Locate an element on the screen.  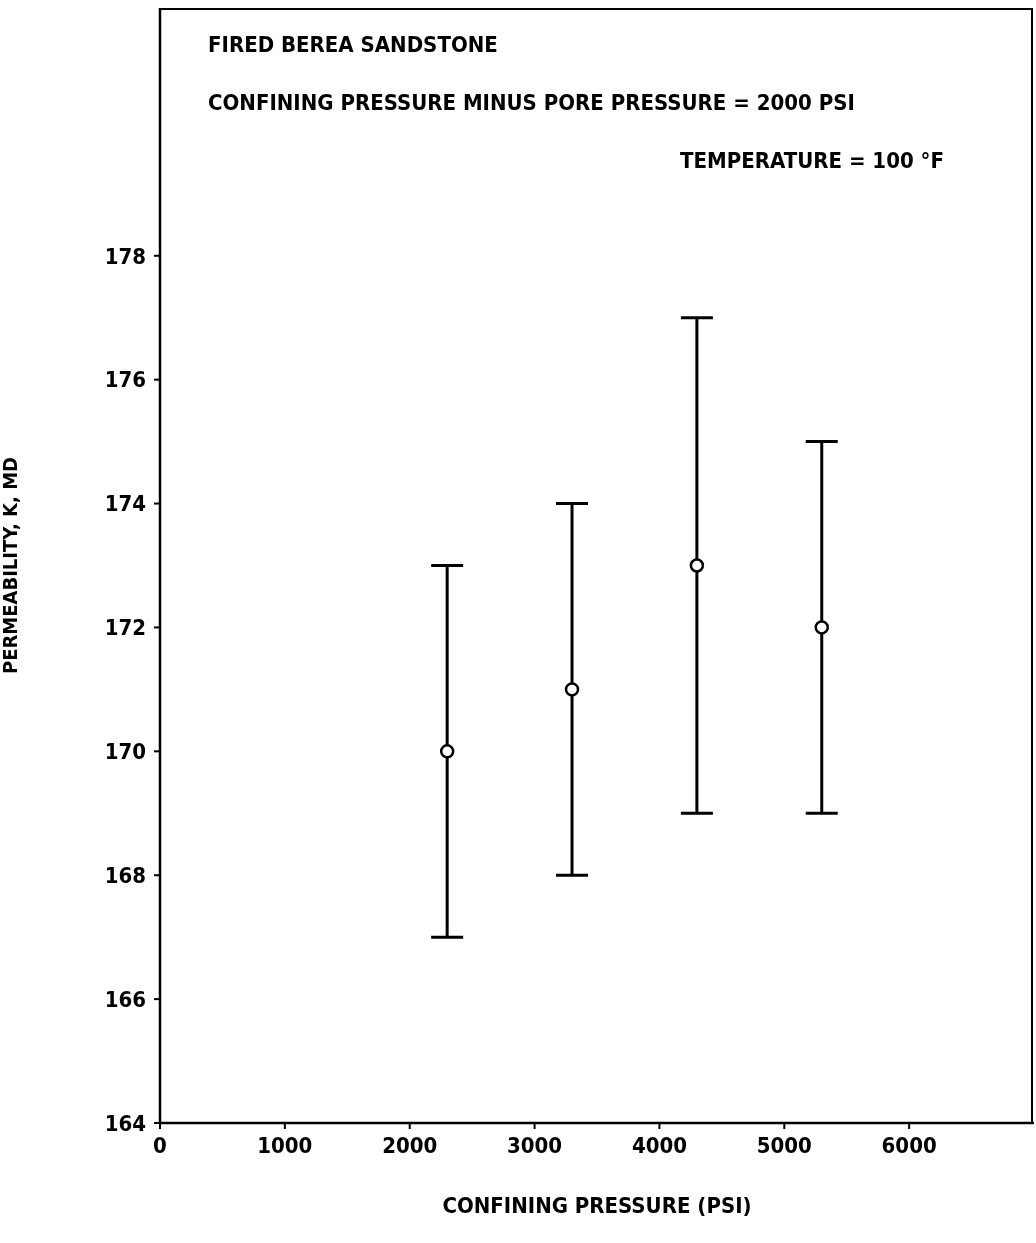
x-tick-label: 5000 is located at coordinates (784, 1145).